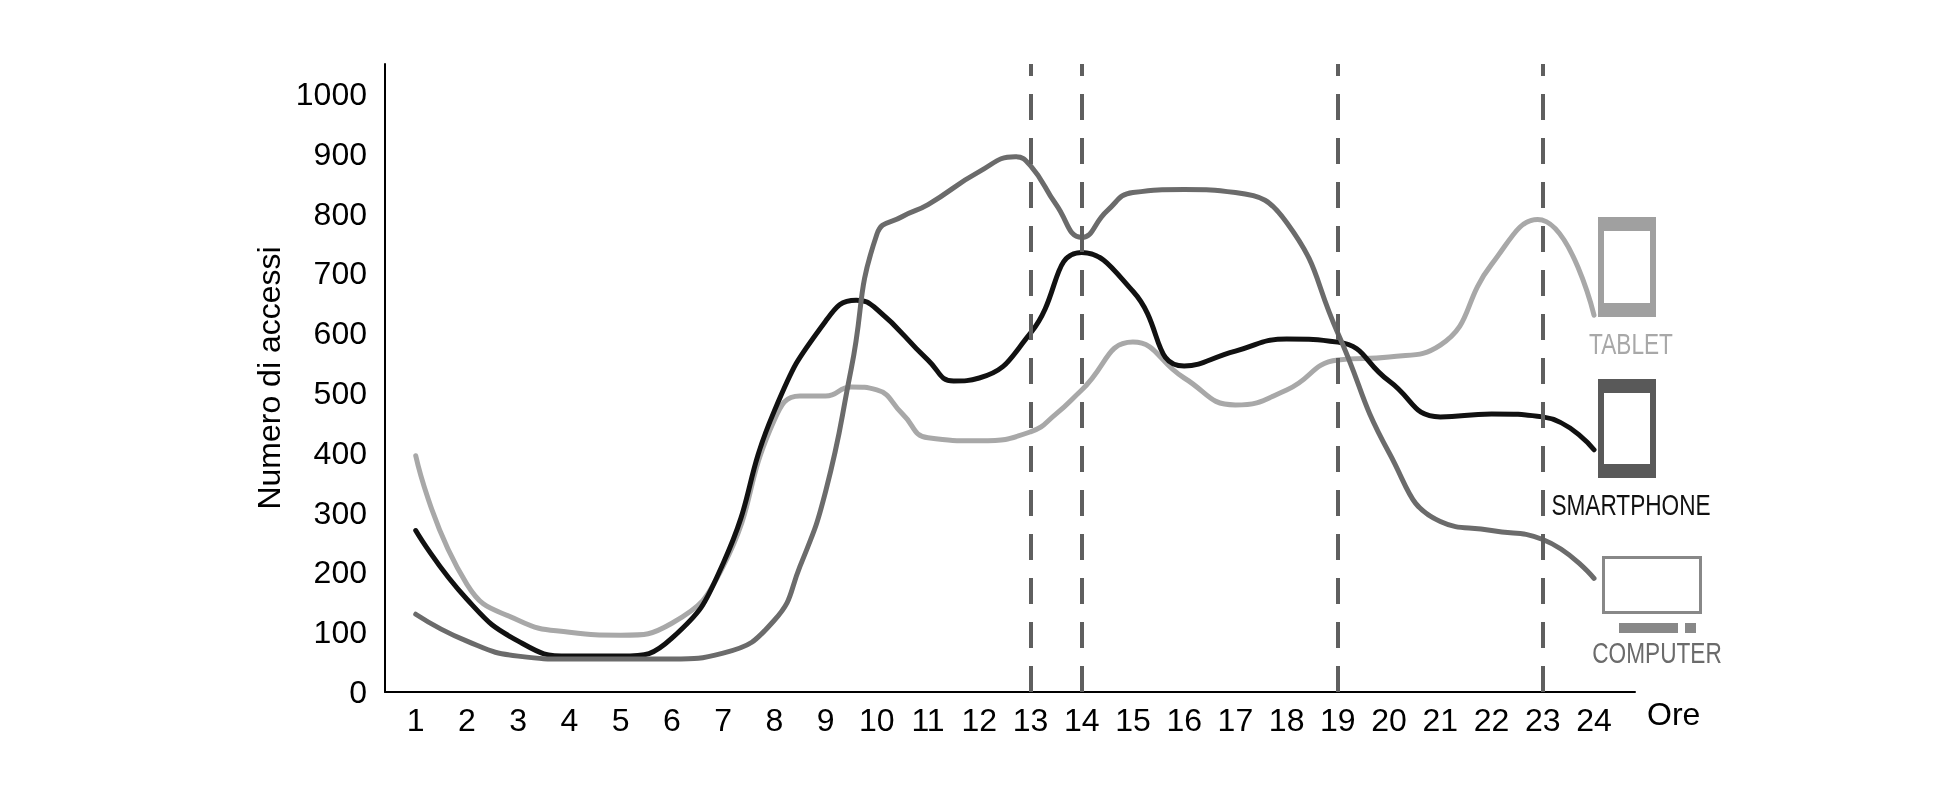 This screenshot has height=798, width=1933. What do you see at coordinates (340, 213) in the screenshot?
I see `y-tick-label: 800` at bounding box center [340, 213].